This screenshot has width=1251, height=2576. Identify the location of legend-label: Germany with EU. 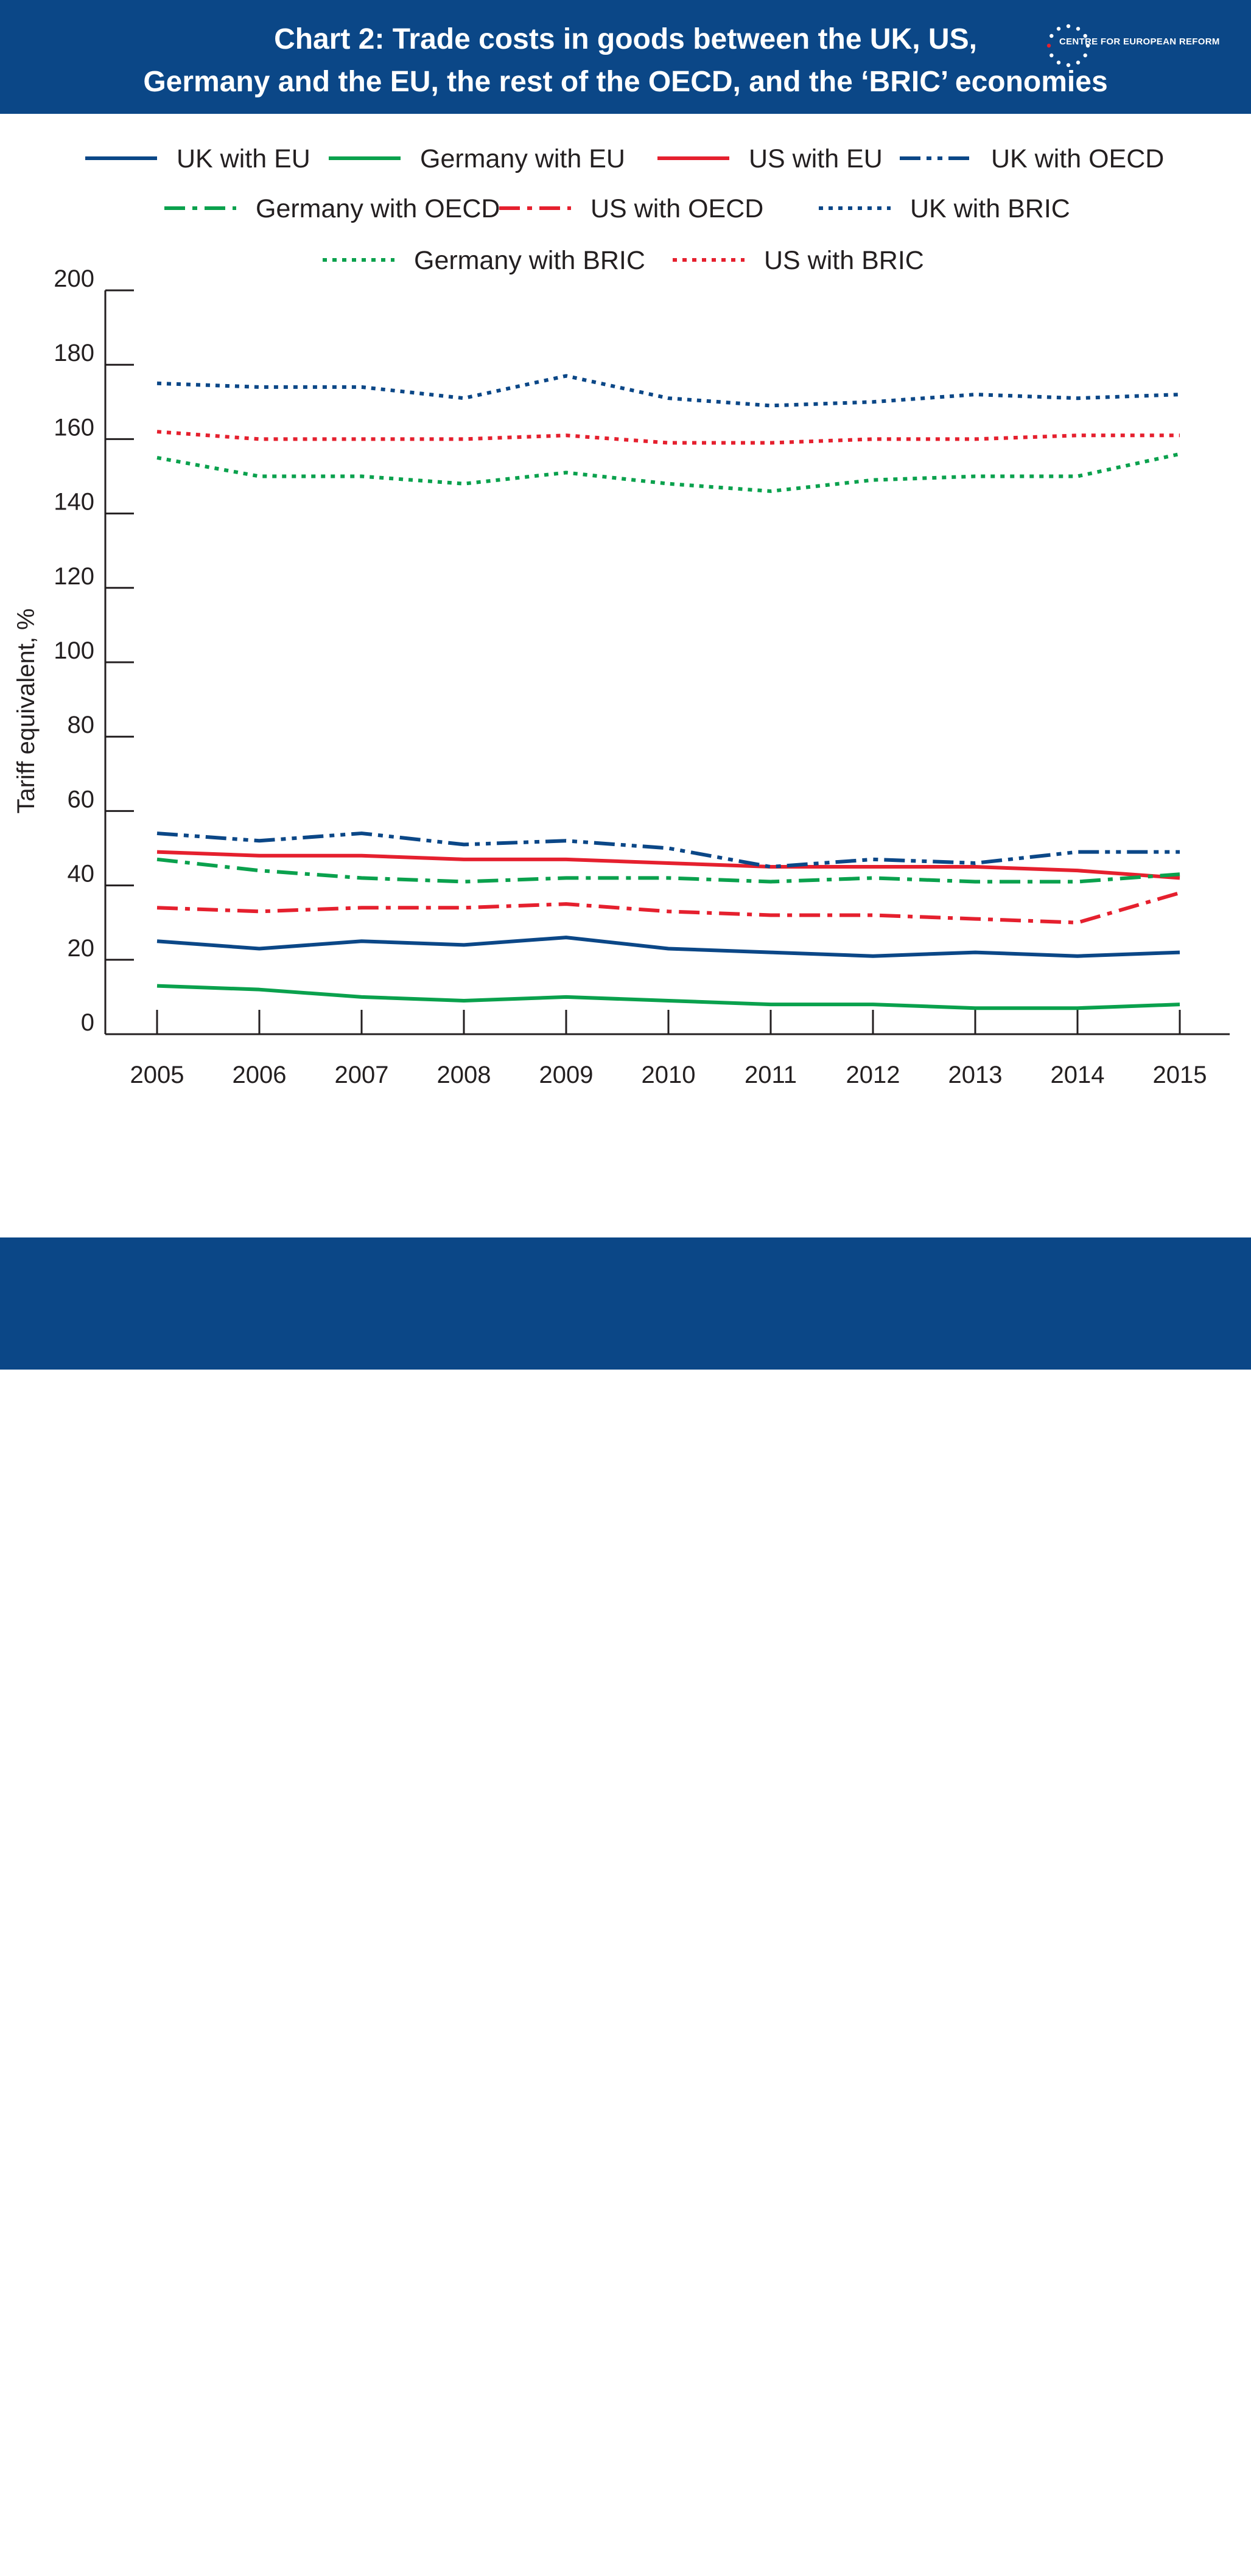
(522, 158).